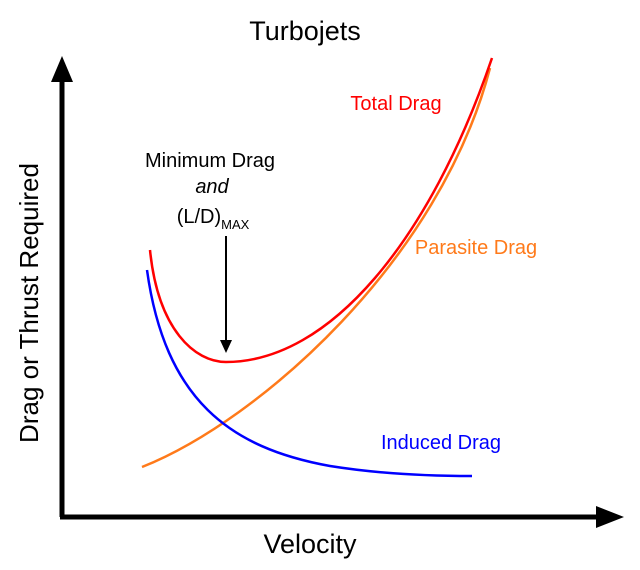  I want to click on x-axis-arrowhead, so click(610, 517).